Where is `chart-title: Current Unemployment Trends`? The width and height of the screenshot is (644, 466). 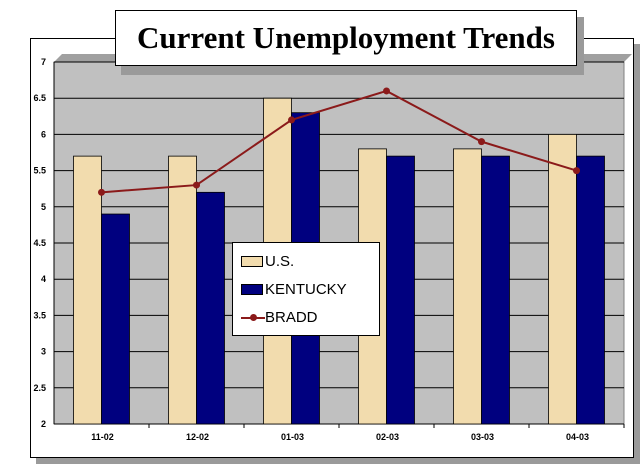 chart-title: Current Unemployment Trends is located at coordinates (346, 38).